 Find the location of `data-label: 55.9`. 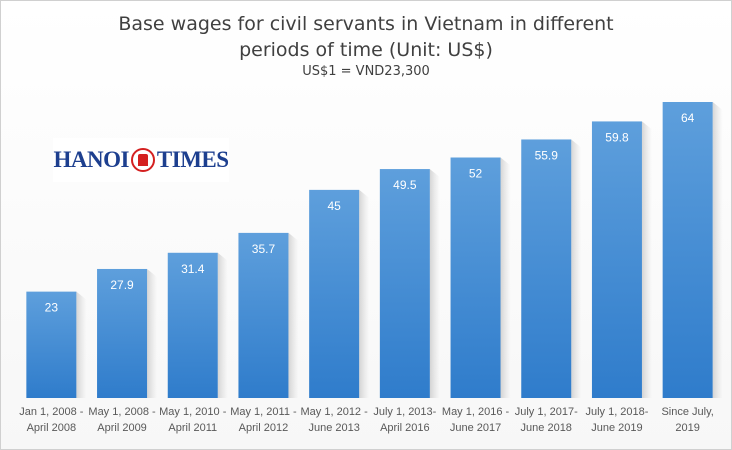

data-label: 55.9 is located at coordinates (547, 155).